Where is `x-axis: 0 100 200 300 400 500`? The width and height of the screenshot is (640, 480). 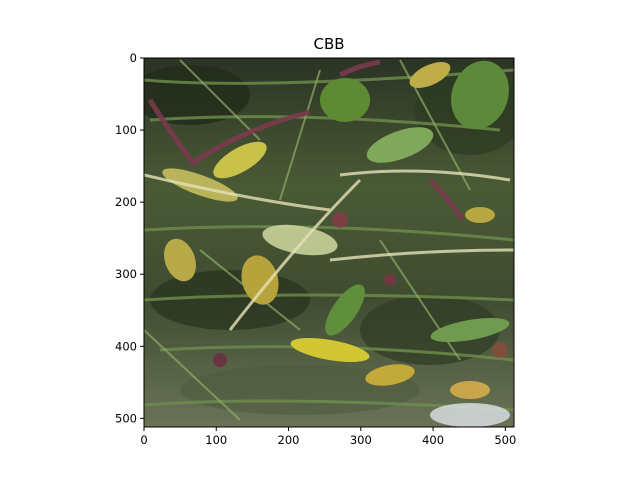 x-axis: 0 100 200 300 400 500 is located at coordinates (328, 437).